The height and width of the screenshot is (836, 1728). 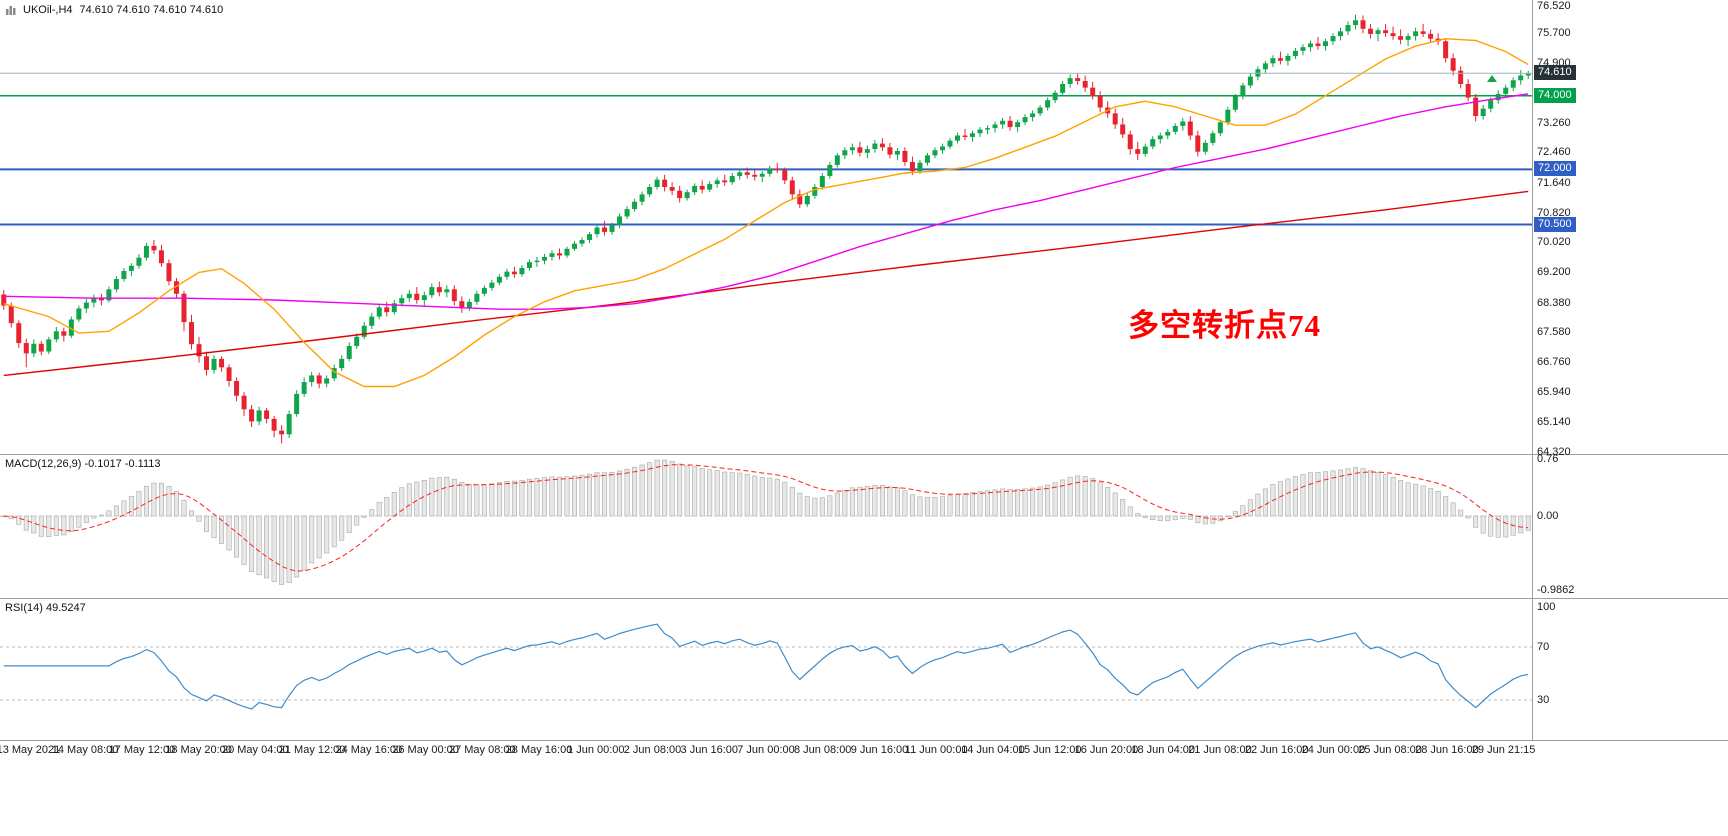 What do you see at coordinates (1163, 750) in the screenshot?
I see `time-label: 18 Jun 04:00` at bounding box center [1163, 750].